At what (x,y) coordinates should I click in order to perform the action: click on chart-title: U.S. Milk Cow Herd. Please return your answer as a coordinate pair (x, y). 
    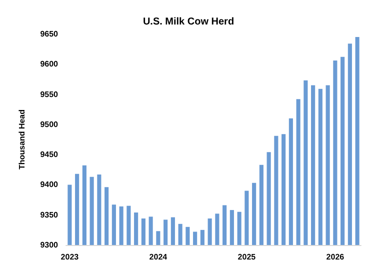
    Looking at the image, I should click on (188, 22).